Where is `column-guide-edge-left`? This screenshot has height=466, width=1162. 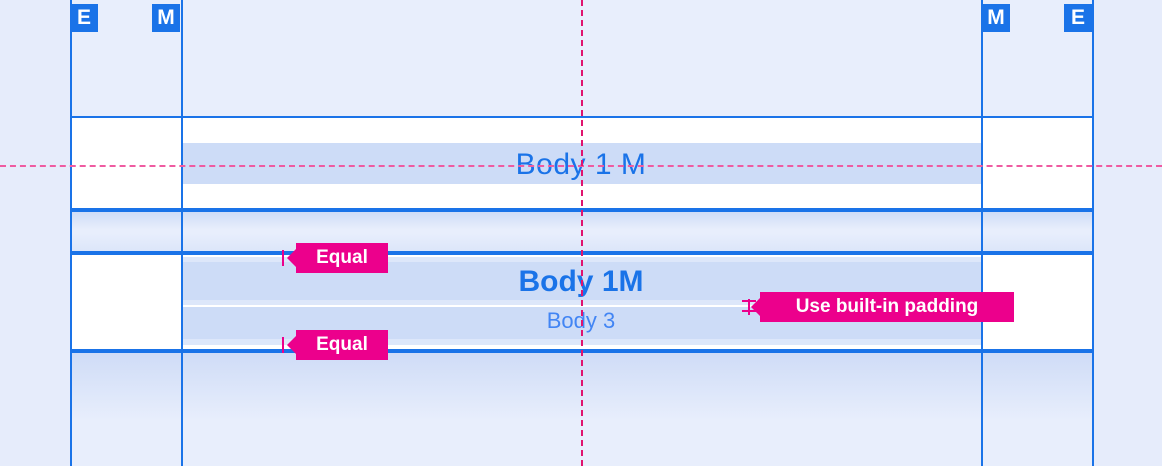
column-guide-edge-left is located at coordinates (71, 233).